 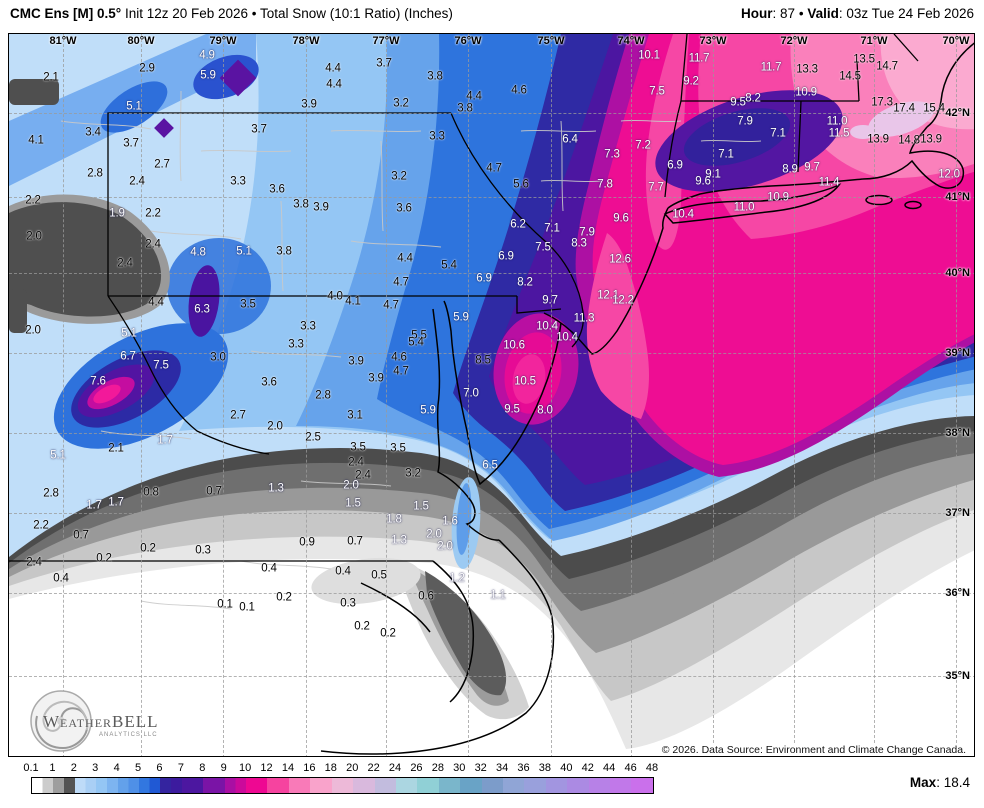 I want to click on legend-tick-label: 3, so click(x=95, y=768).